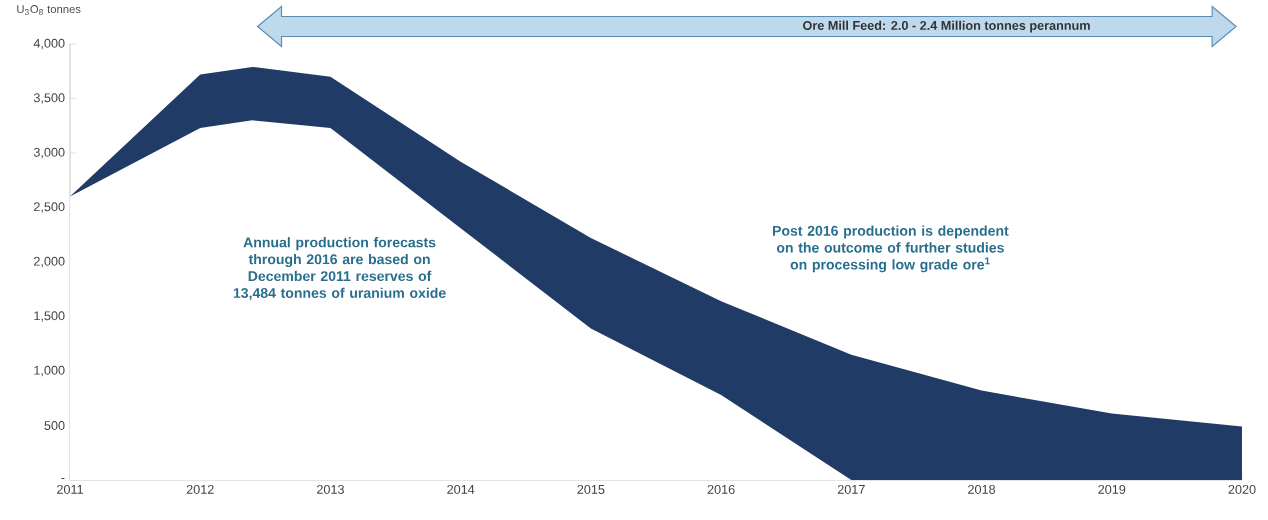  I want to click on text: Ore Mill Feed: 2.0 - 2.4 Million tonnes perannum, so click(946, 26).